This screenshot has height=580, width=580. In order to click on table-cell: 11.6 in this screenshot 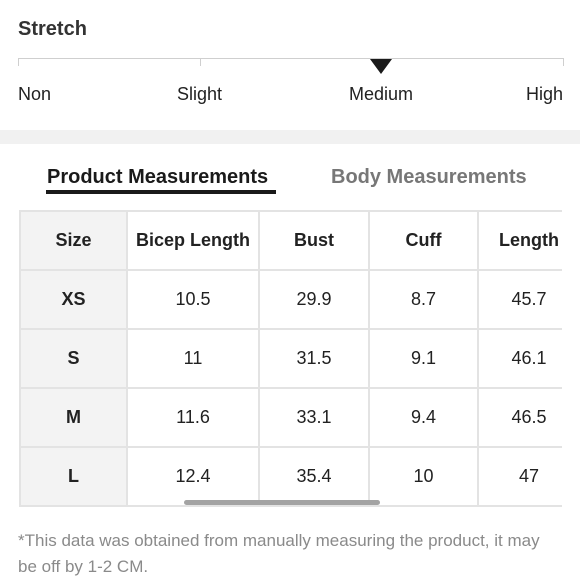, I will do `click(193, 417)`.